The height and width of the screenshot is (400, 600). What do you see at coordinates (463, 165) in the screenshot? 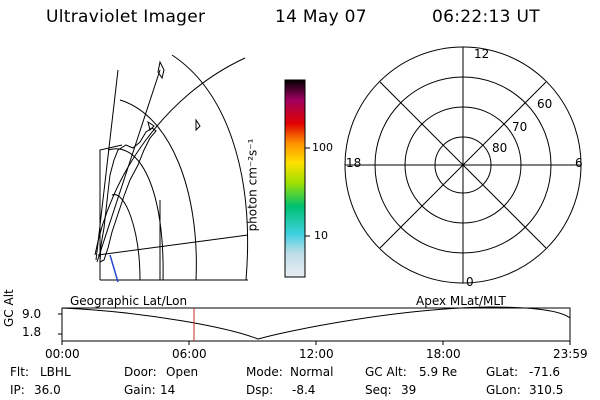
I see `mlt-diagonal` at bounding box center [463, 165].